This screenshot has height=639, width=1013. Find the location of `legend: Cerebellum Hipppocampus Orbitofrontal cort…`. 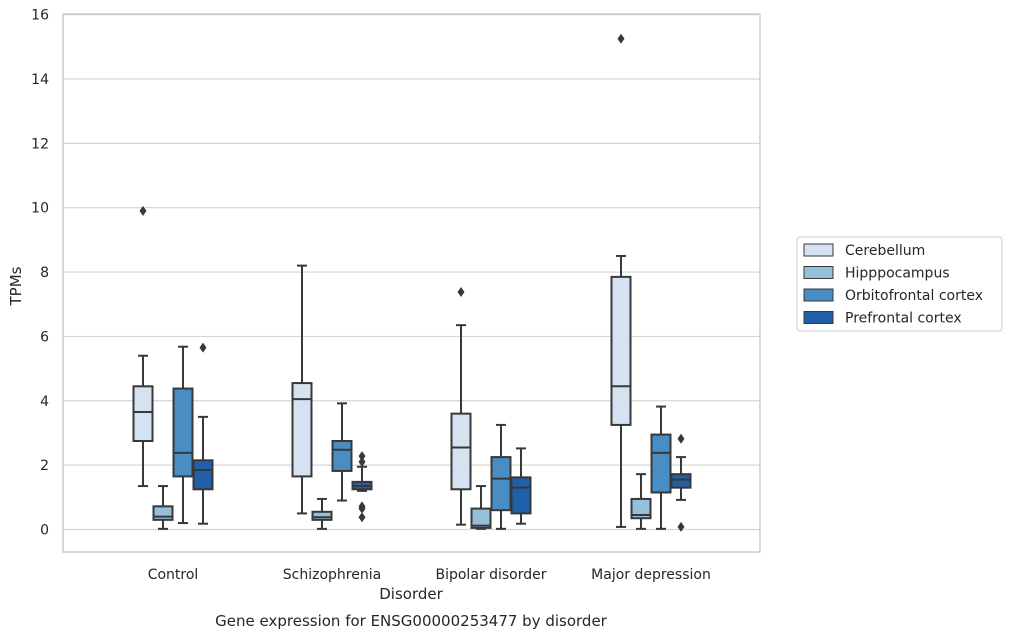

legend: Cerebellum Hipppocampus Orbitofrontal cort… is located at coordinates (899, 284).